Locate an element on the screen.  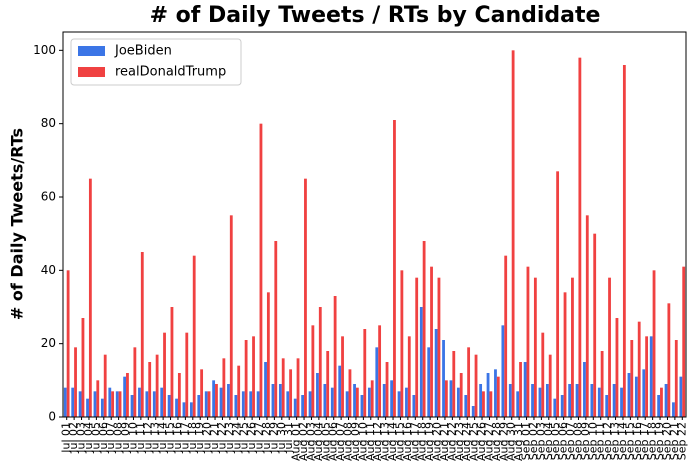
x-tick-label: Sep 16 is located at coordinates (637, 441).